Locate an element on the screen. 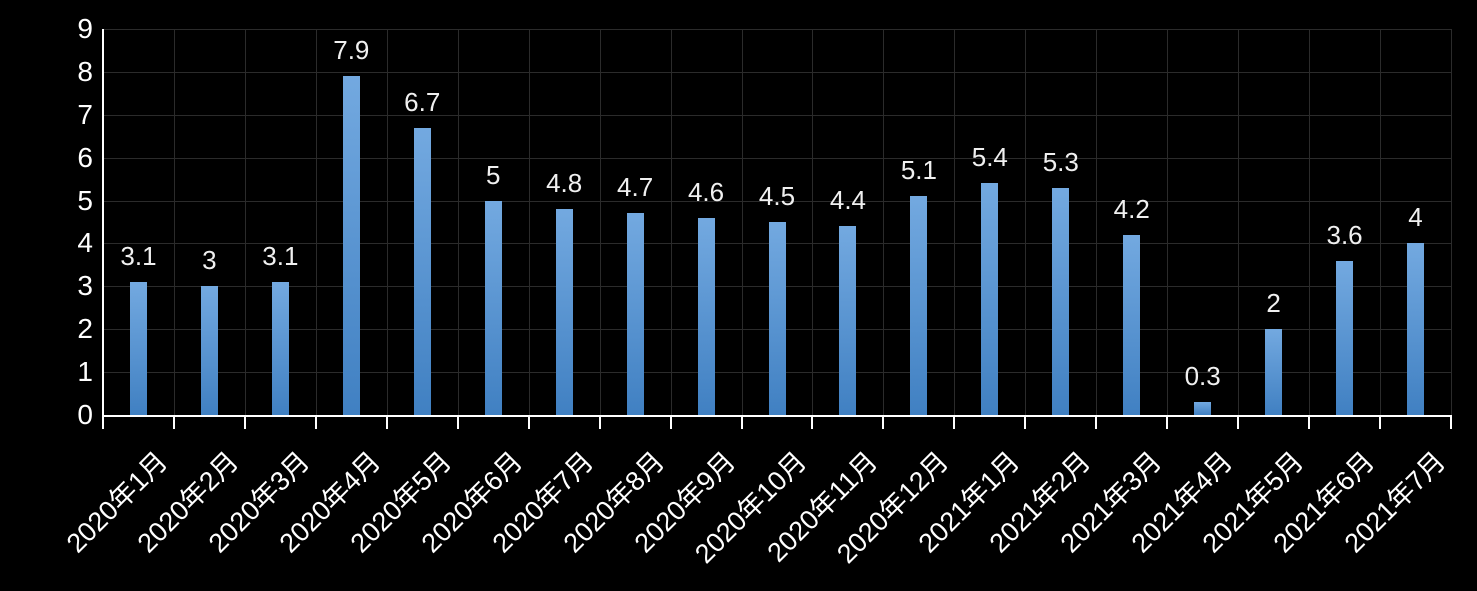  y-axis-label: 3 is located at coordinates (85, 286).